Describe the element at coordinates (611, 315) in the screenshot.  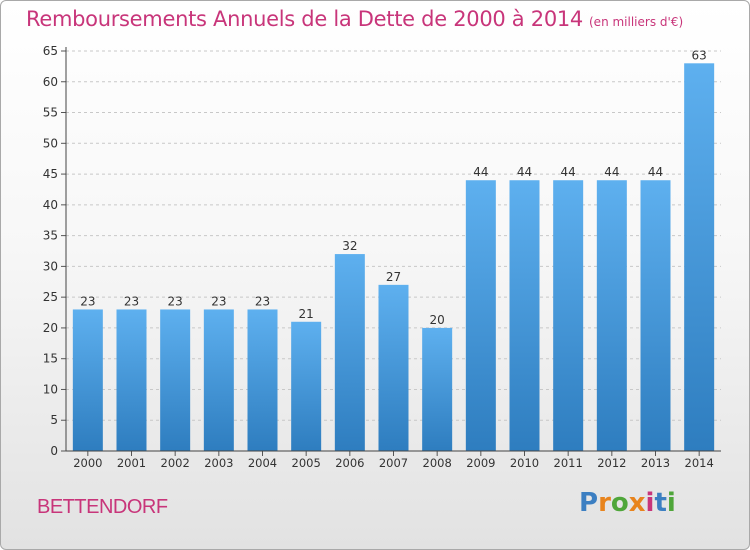
I see `bar-2012` at that location.